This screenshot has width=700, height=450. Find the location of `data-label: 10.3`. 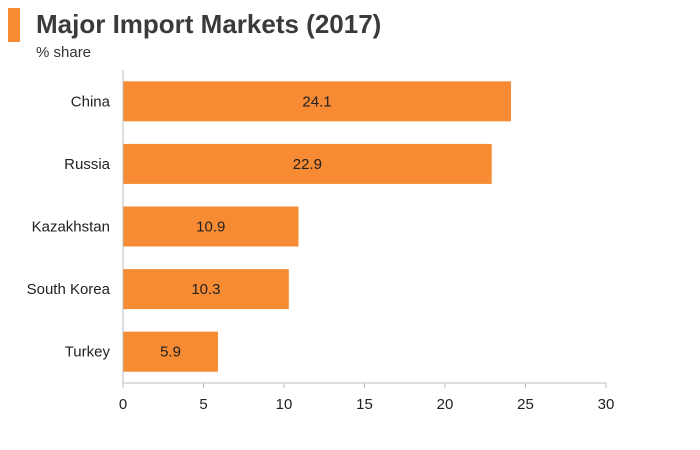

data-label: 10.3 is located at coordinates (205, 289).